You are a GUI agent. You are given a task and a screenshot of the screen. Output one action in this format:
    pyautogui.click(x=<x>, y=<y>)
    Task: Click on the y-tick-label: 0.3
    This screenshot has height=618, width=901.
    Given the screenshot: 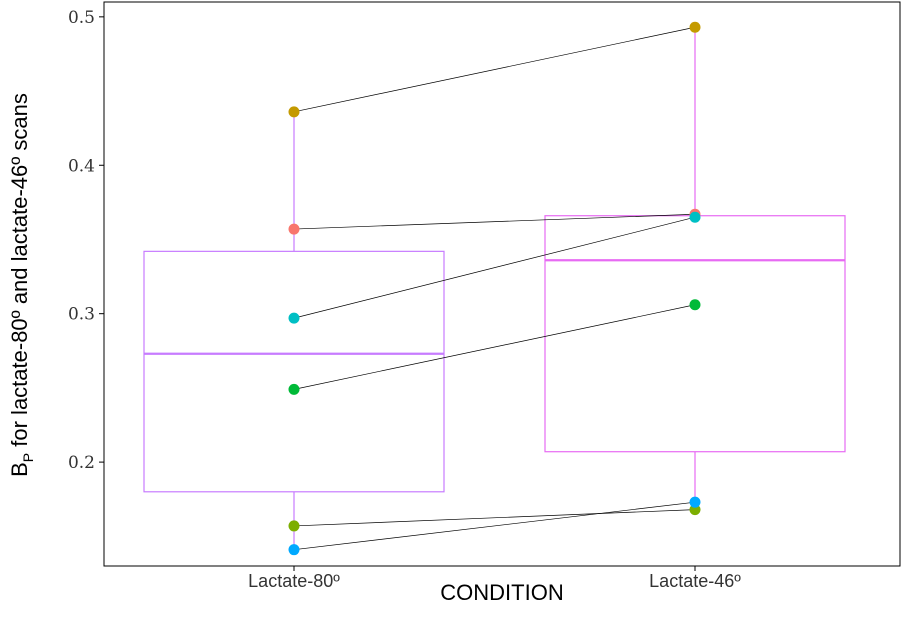 What is the action you would take?
    pyautogui.click(x=81, y=315)
    